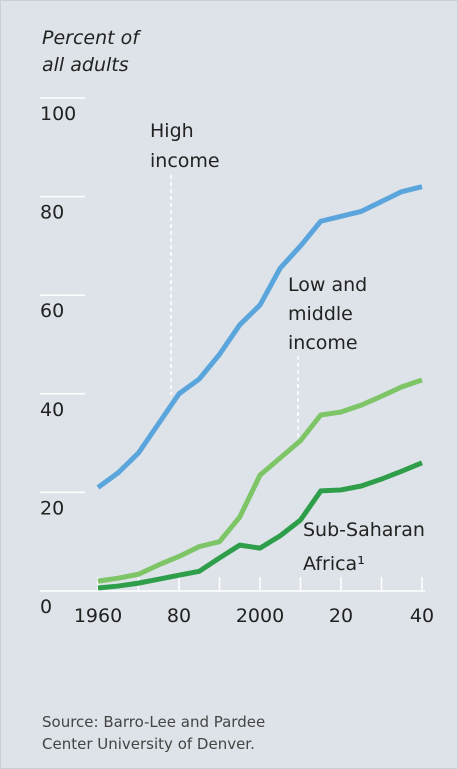  What do you see at coordinates (260, 525) in the screenshot?
I see `series-line` at bounding box center [260, 525].